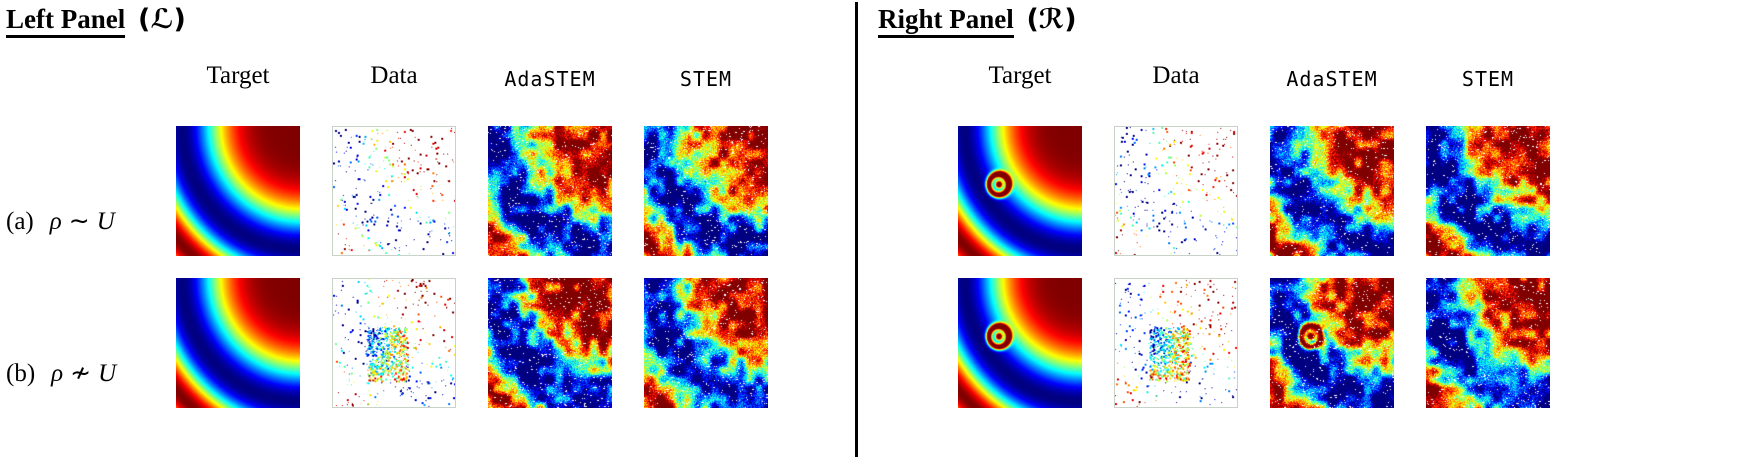 This screenshot has width=1745, height=471. I want to click on right-col-header-data: Data, so click(1176, 75).